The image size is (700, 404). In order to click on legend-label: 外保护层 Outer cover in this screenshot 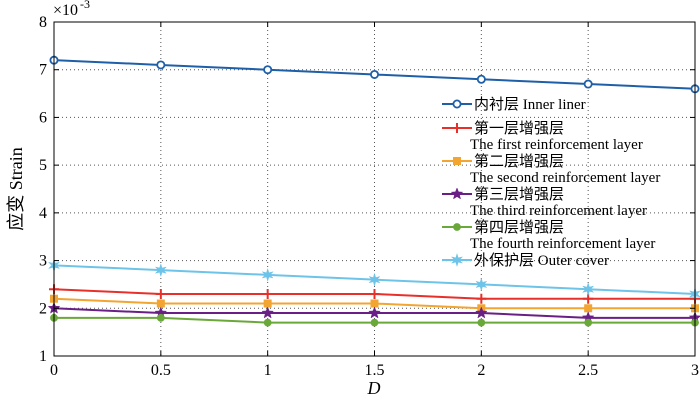, I will do `click(541, 260)`.